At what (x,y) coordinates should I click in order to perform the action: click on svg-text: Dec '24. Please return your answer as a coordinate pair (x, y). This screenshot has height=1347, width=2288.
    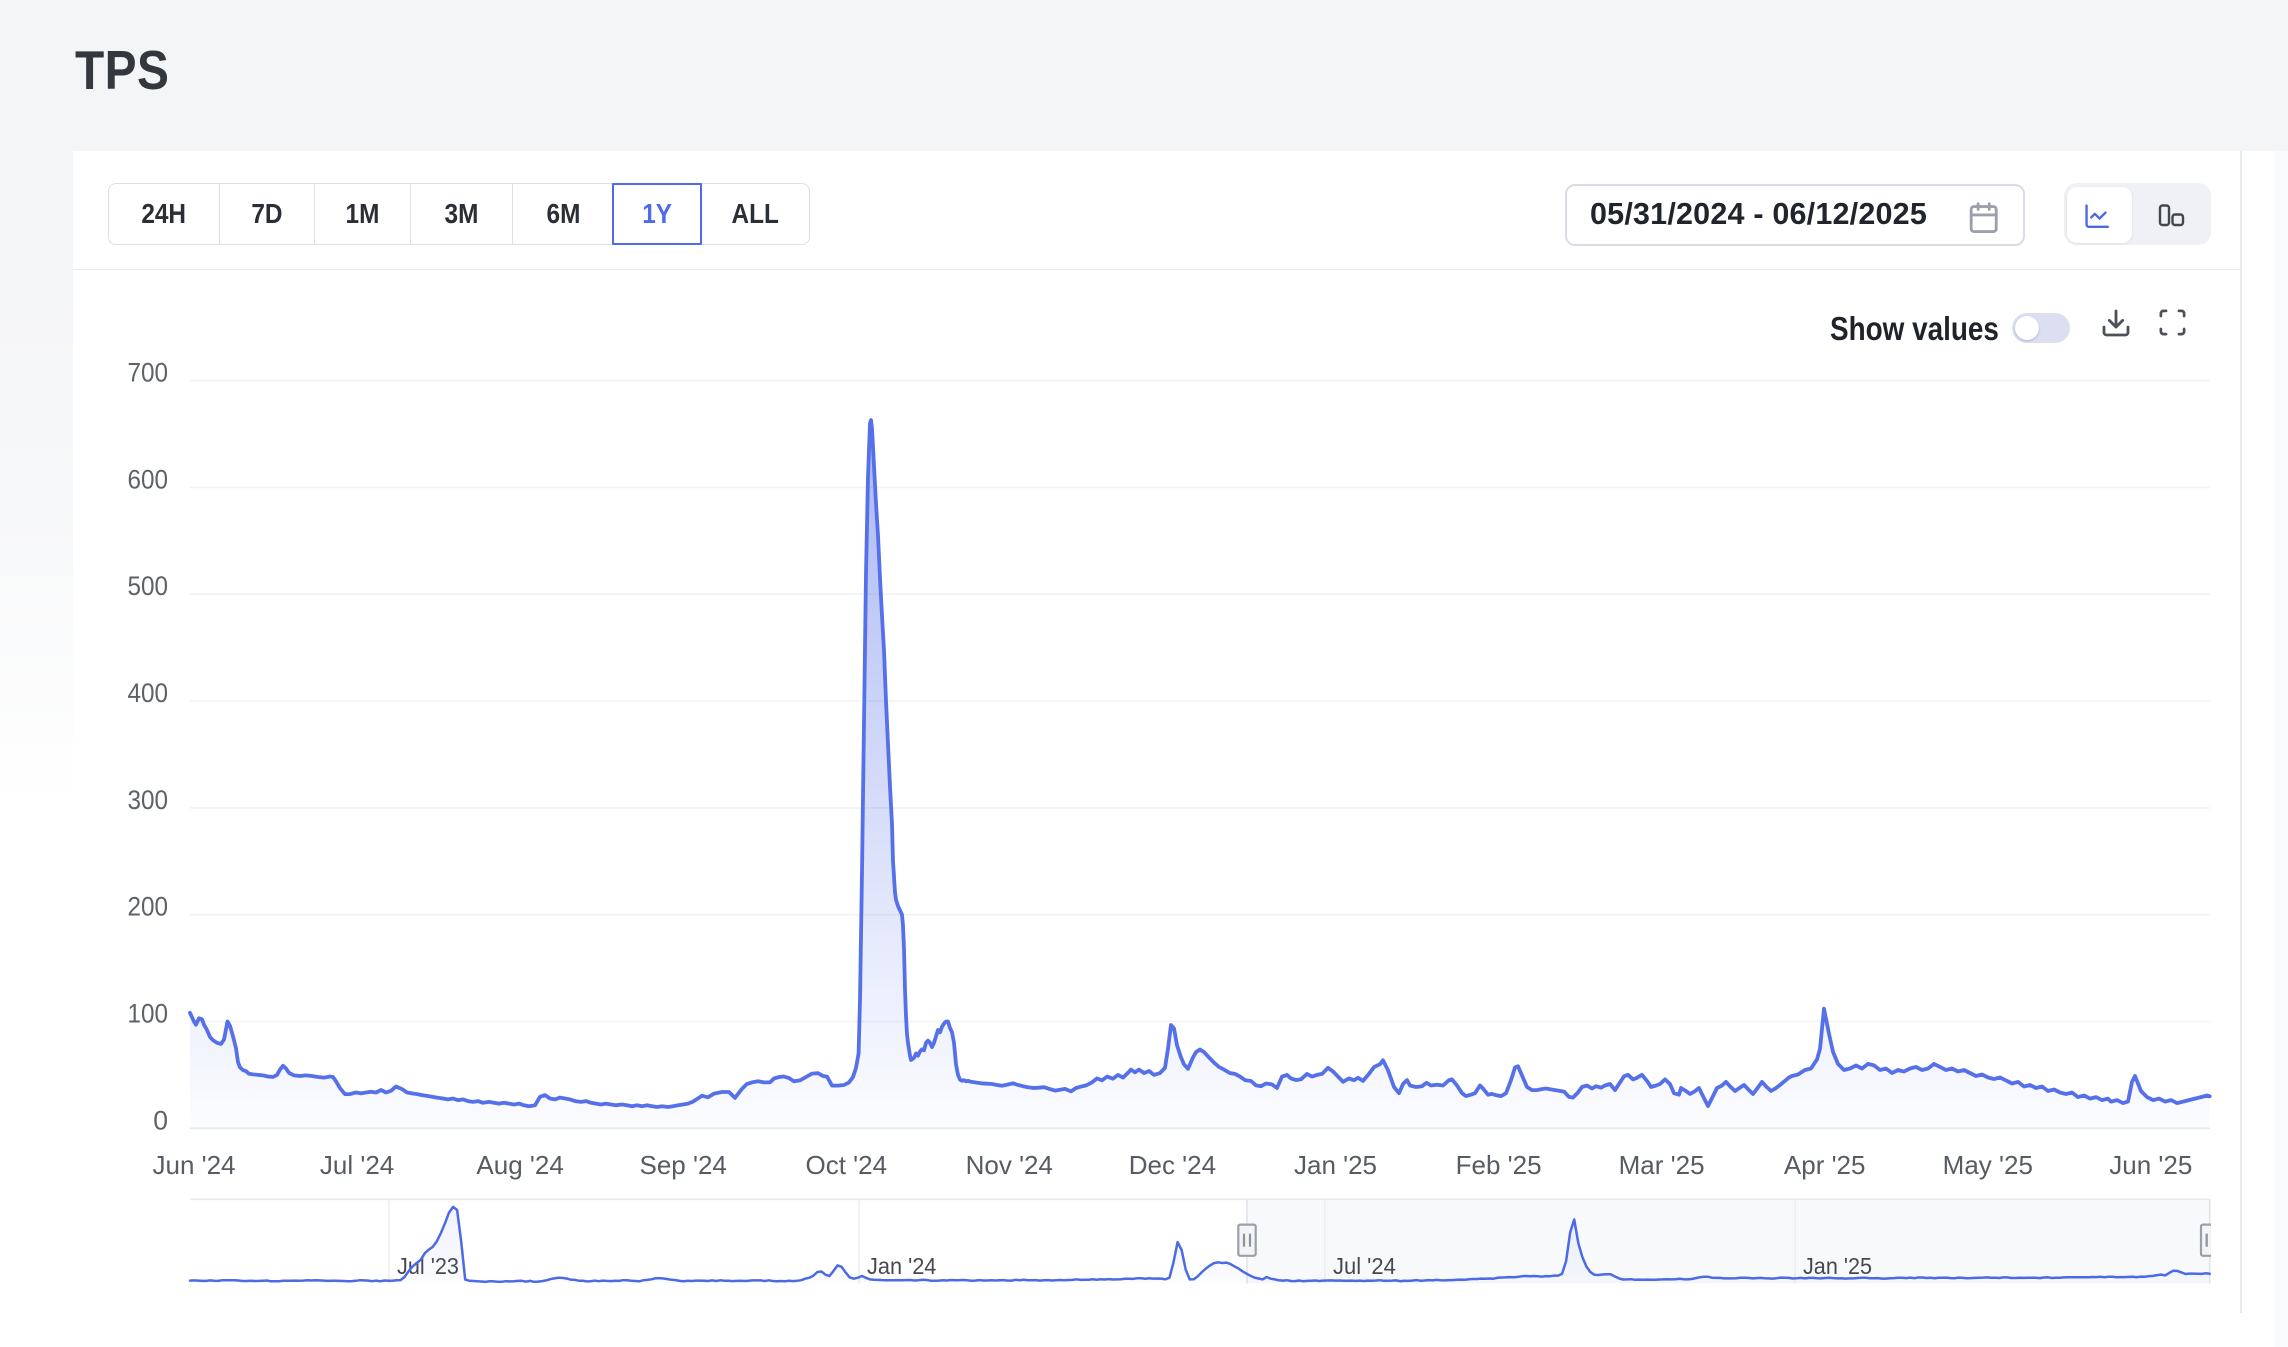
    Looking at the image, I should click on (1172, 1165).